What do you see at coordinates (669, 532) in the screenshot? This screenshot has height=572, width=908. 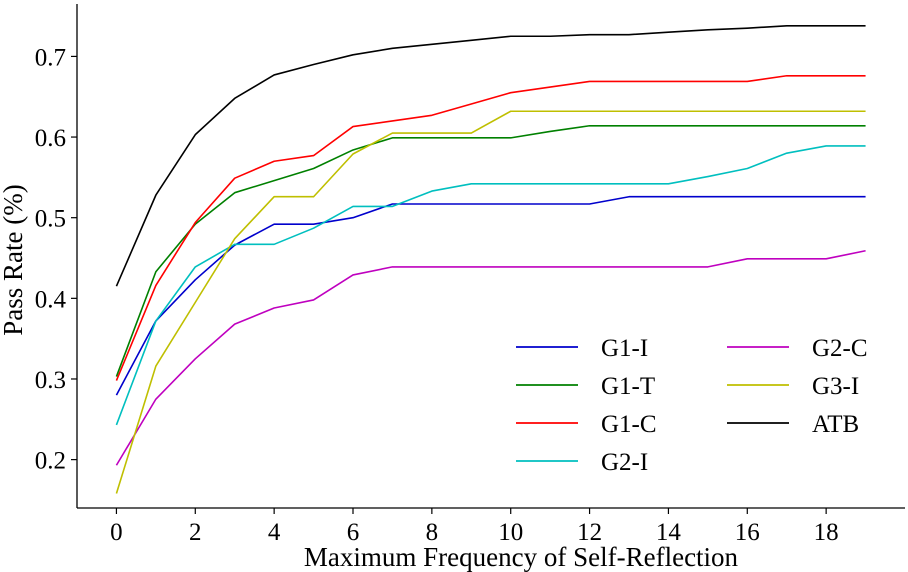 I see `x-tick-label: 14` at bounding box center [669, 532].